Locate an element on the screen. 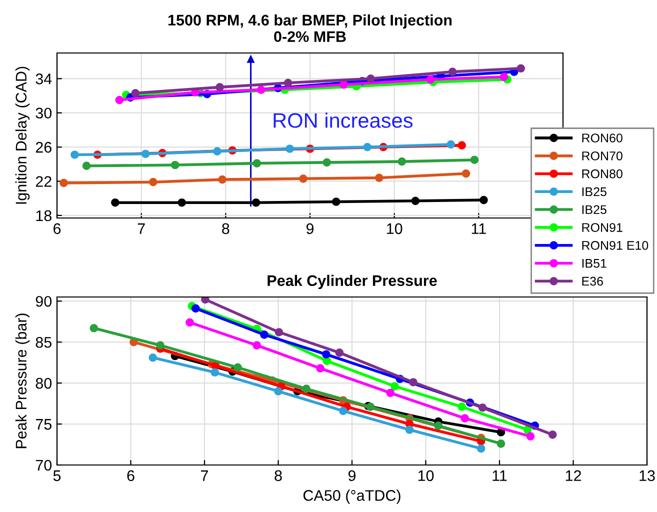 The height and width of the screenshot is (512, 657). x-tick-label: 13 is located at coordinates (647, 476).